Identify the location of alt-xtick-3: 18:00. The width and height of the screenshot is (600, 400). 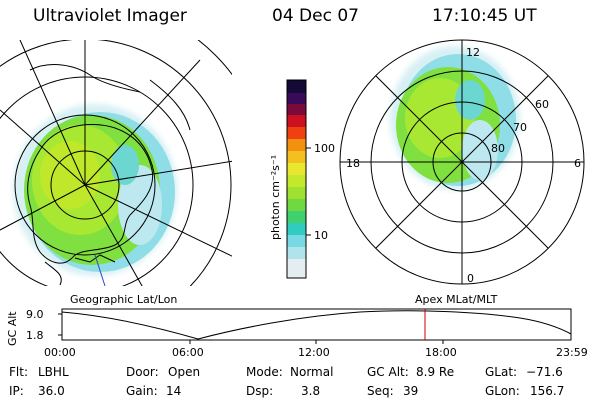
(441, 352).